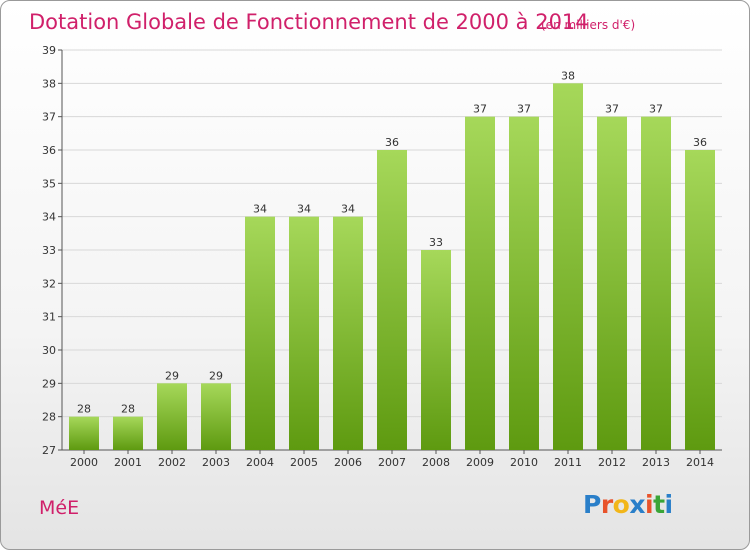  I want to click on x-tick-label: 2012, so click(612, 462).